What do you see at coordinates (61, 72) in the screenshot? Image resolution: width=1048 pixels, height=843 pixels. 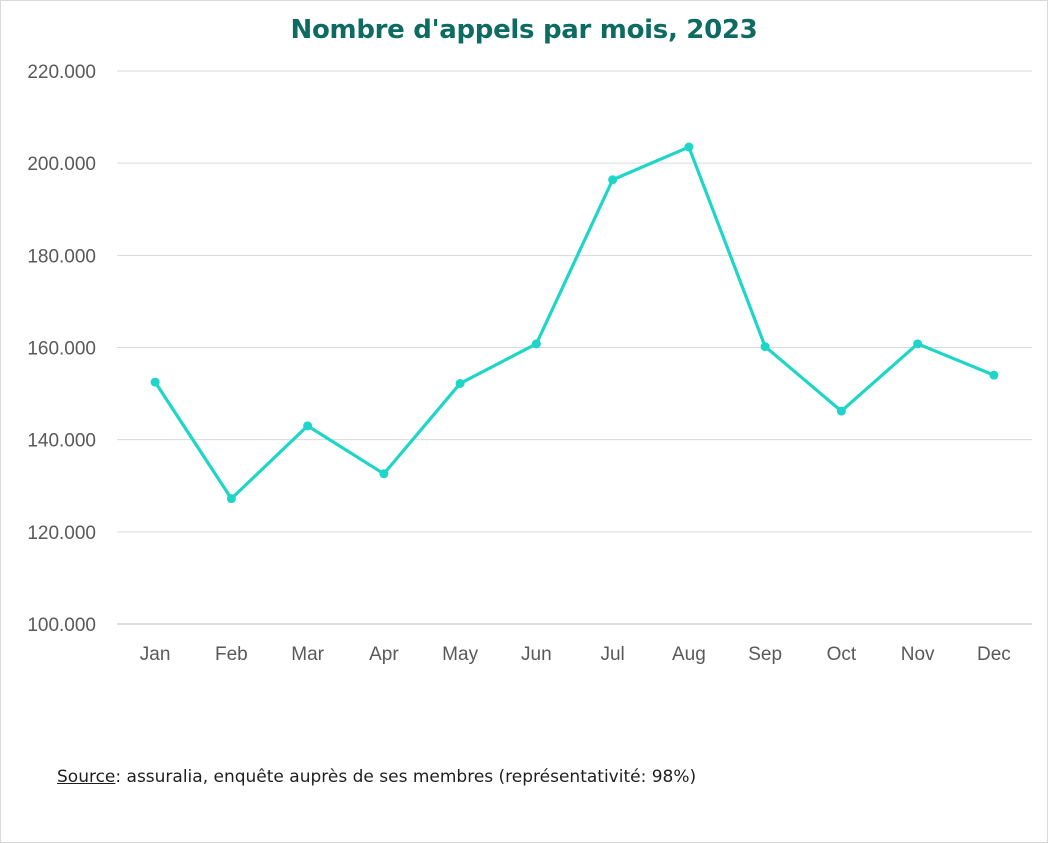 I see `y-tick-label: 220.000` at bounding box center [61, 72].